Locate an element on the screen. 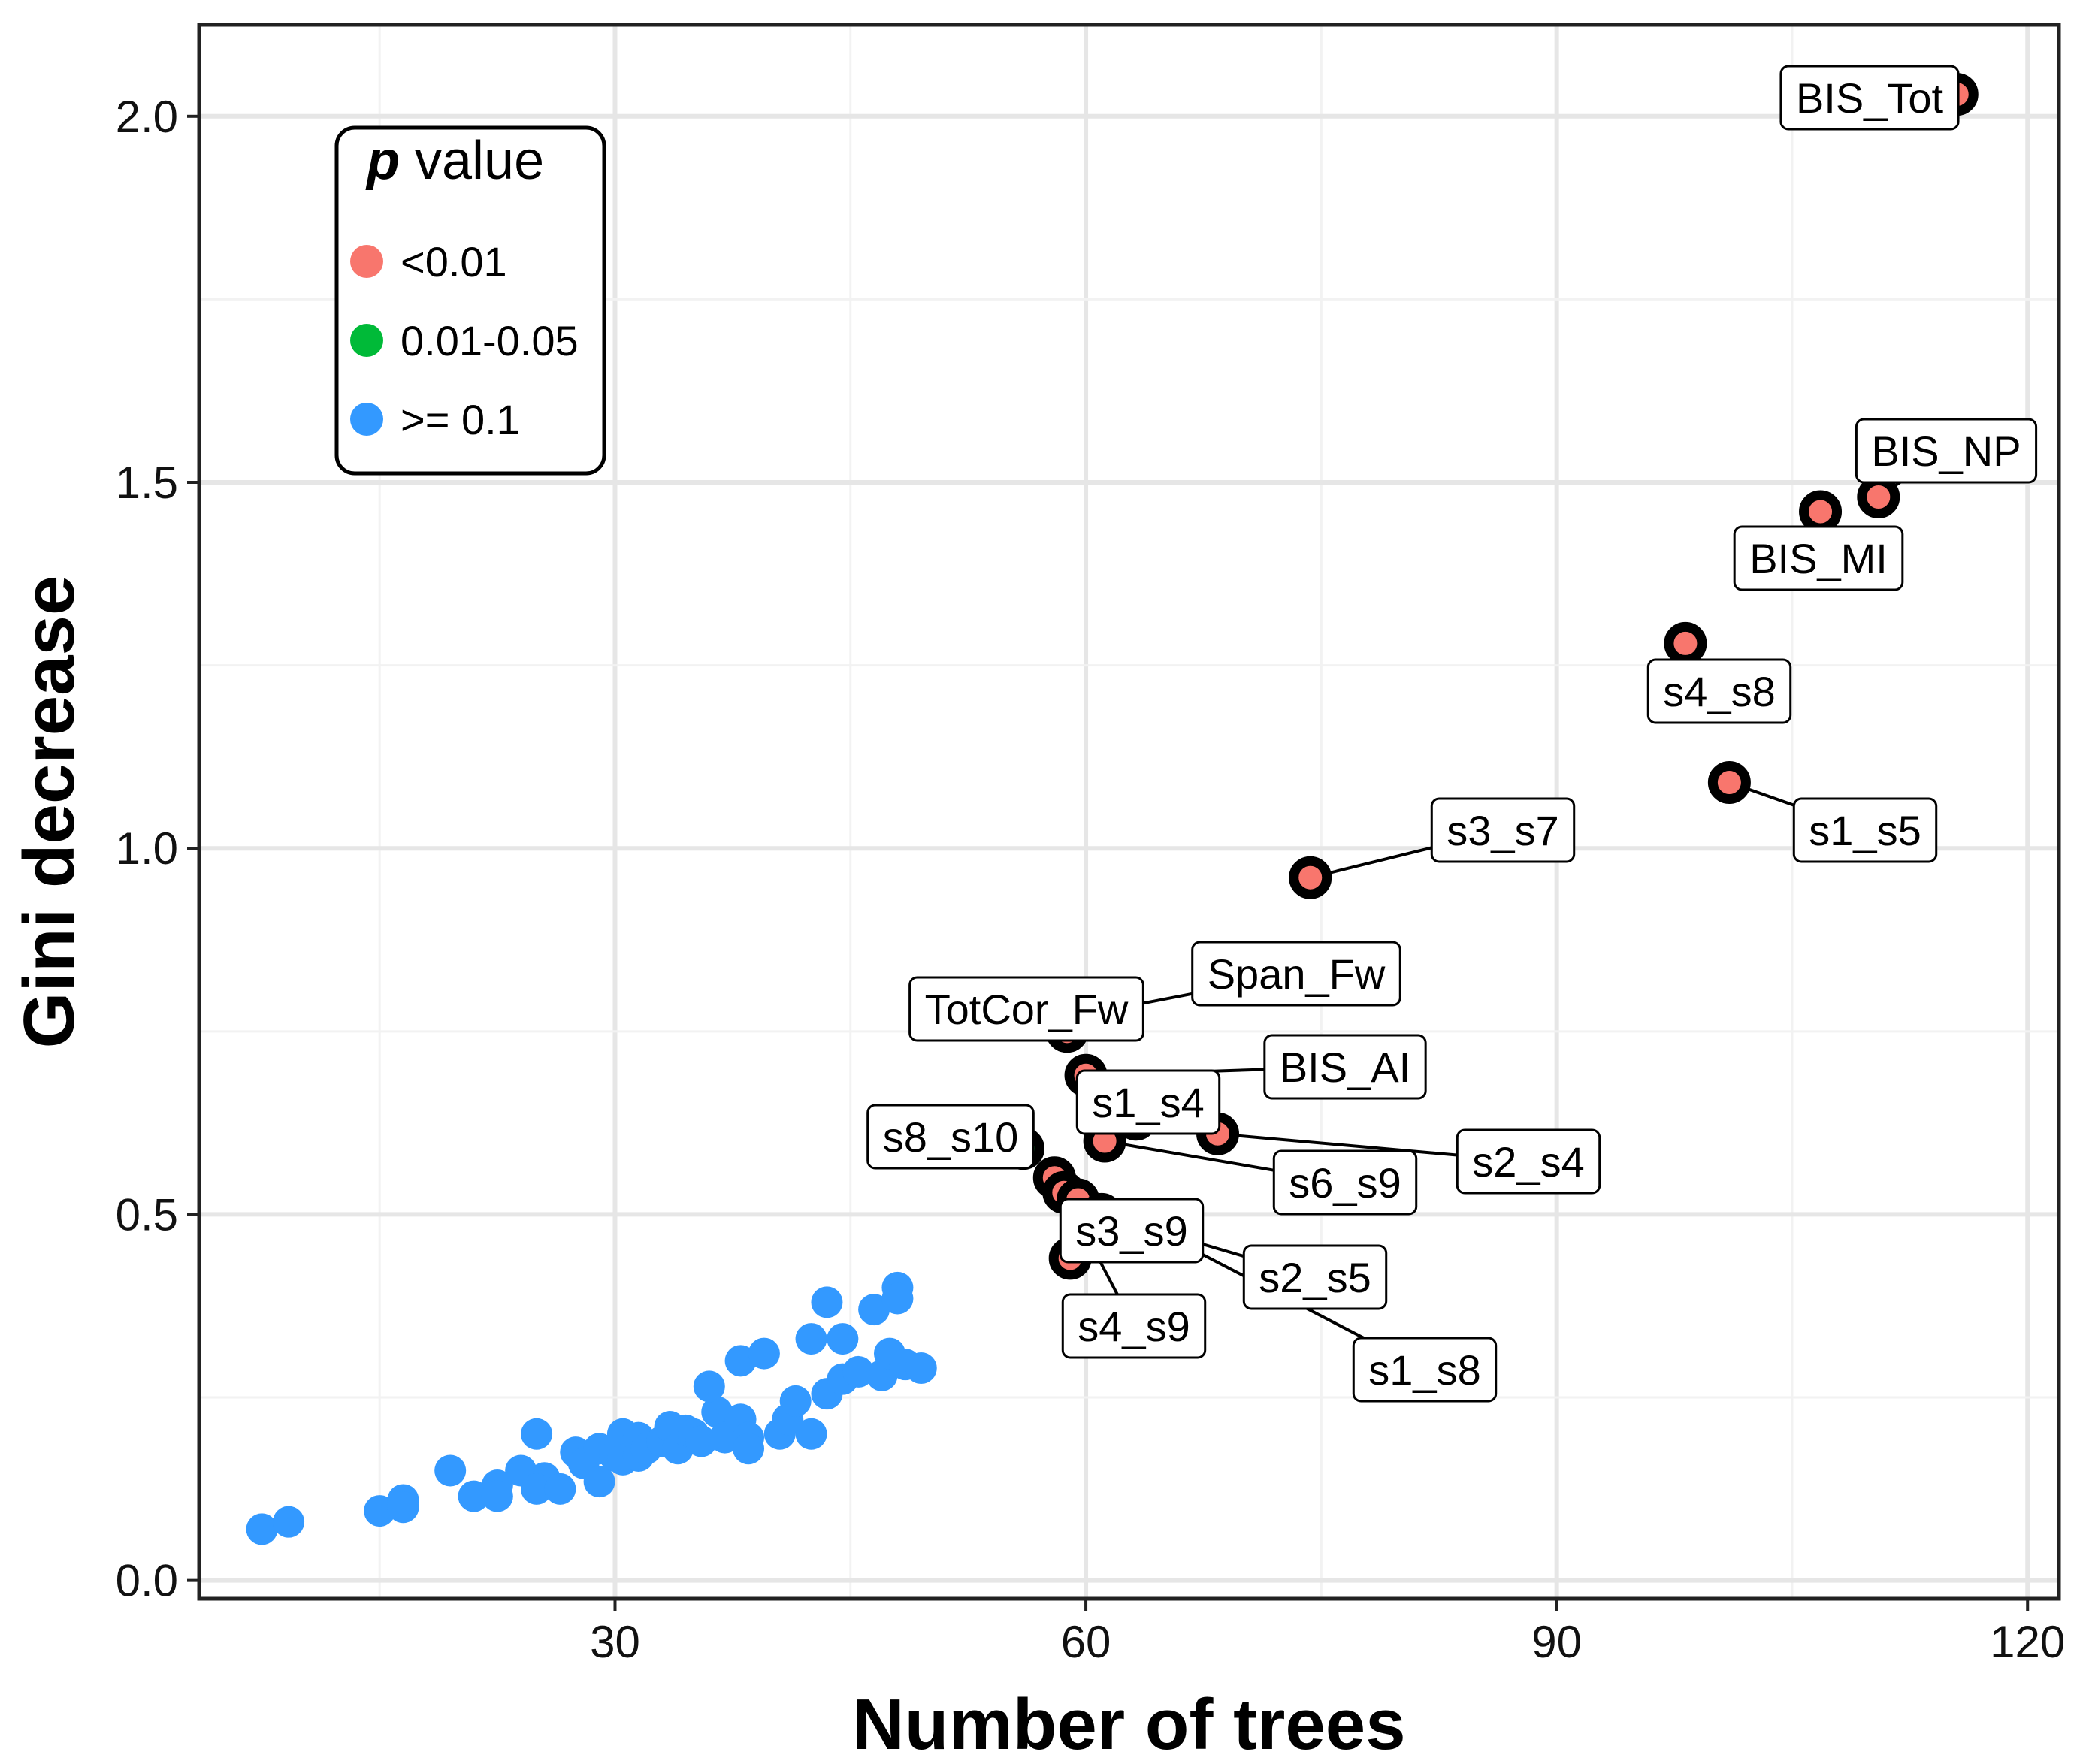  point-label-text: s1_s4 is located at coordinates (1148, 1102).